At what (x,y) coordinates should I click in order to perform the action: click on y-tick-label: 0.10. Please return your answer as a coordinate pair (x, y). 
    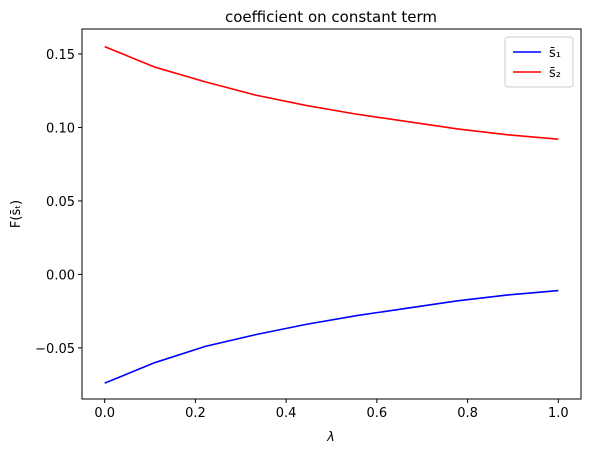
    Looking at the image, I should click on (60, 128).